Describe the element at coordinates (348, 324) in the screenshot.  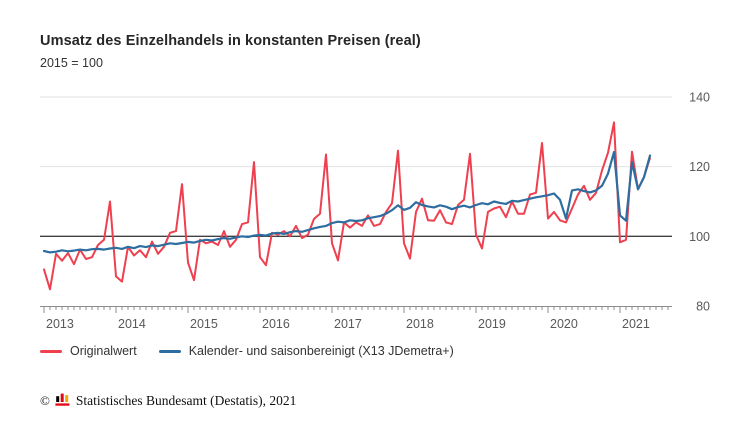
I see `x-tick-label: 2017` at that location.